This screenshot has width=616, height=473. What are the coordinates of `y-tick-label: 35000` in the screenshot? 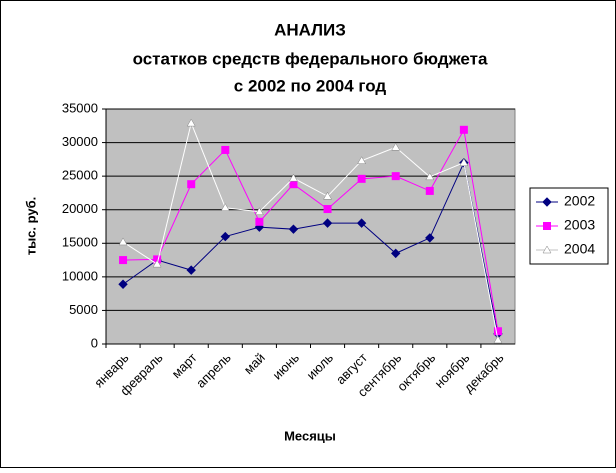 It's located at (80, 107).